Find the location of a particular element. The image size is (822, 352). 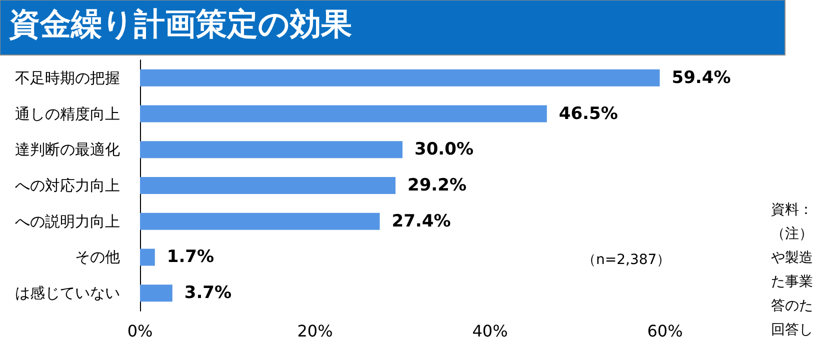

text: た事業 is located at coordinates (792, 282).